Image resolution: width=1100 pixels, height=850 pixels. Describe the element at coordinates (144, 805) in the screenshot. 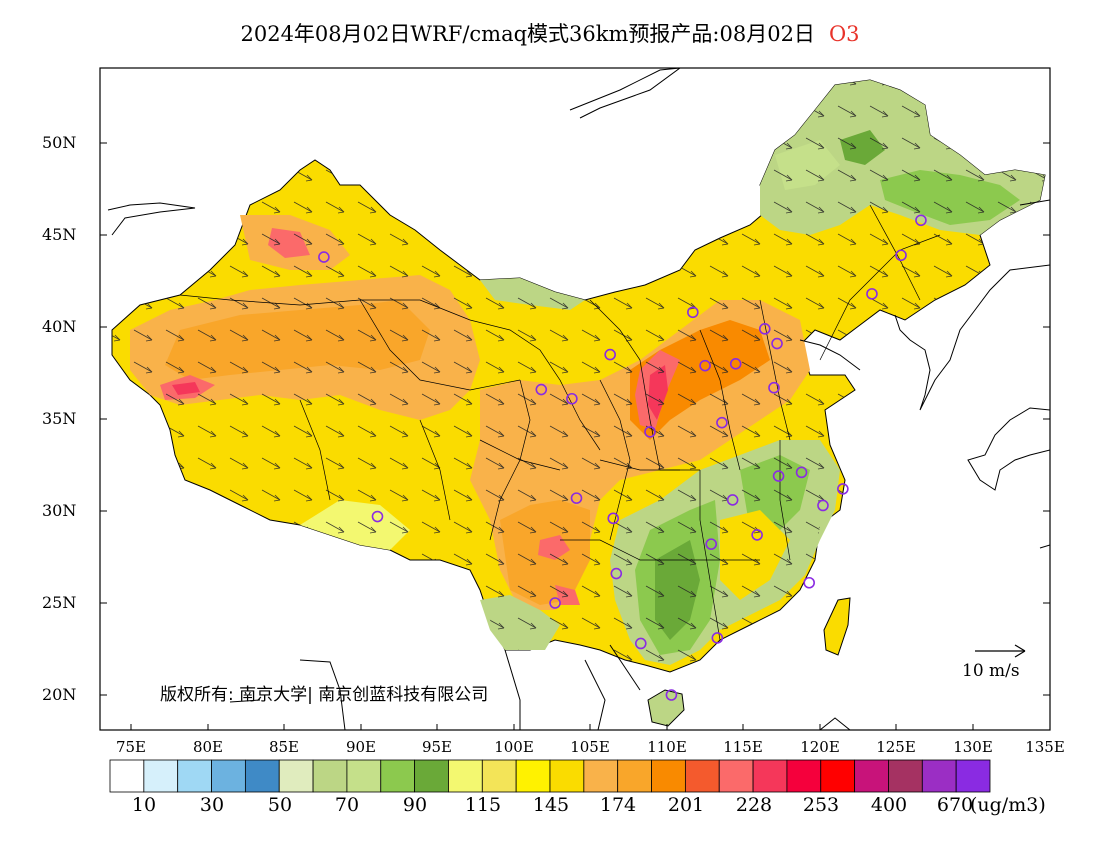

I see `legend-label: 10` at that location.